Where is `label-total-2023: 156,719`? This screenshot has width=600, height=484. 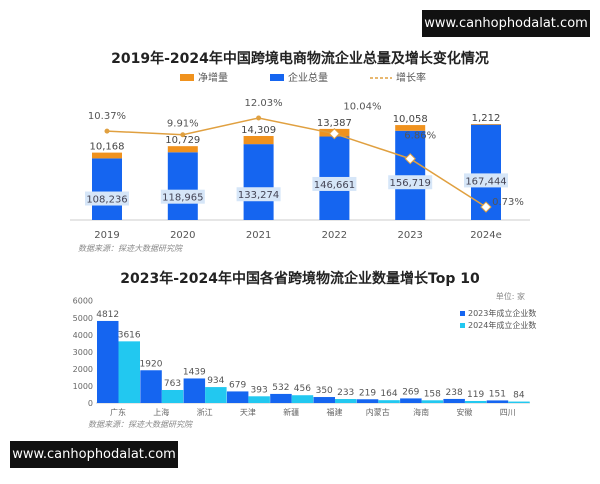 label-total-2023: 156,719 is located at coordinates (410, 183).